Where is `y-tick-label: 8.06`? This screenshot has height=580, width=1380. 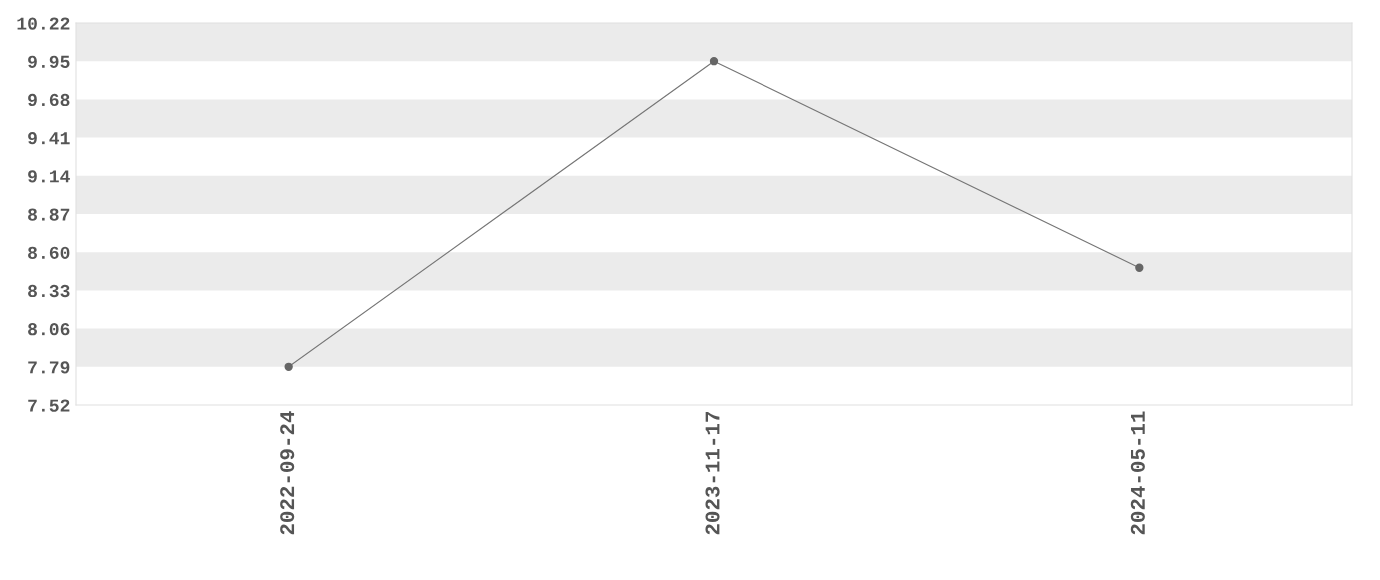
y-tick-label: 8.06 is located at coordinates (49, 329).